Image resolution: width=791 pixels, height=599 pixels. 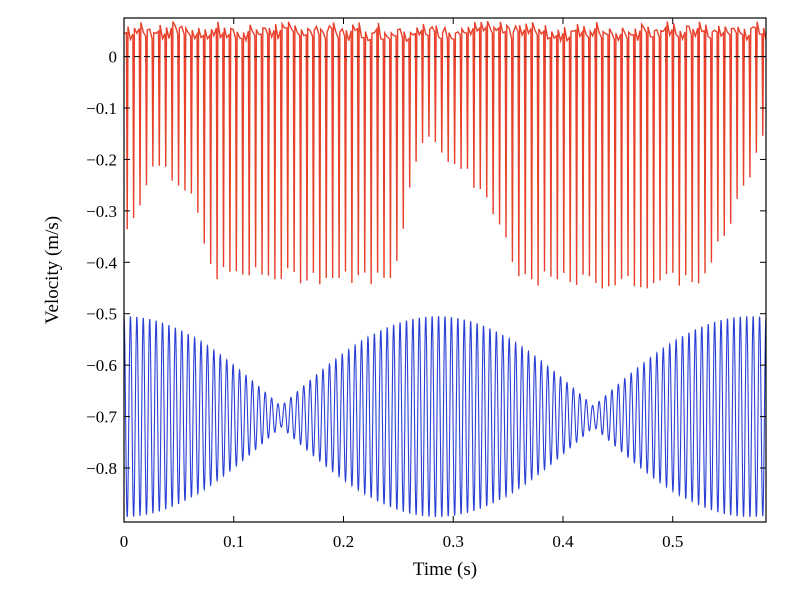 I want to click on x-tick-label: 0, so click(x=124, y=541).